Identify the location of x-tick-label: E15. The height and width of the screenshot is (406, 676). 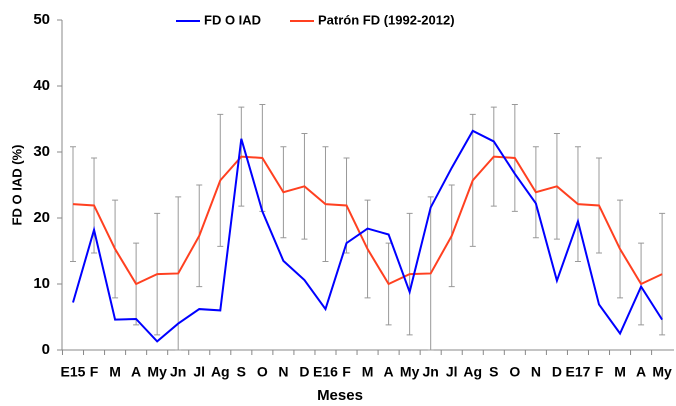
(73, 372).